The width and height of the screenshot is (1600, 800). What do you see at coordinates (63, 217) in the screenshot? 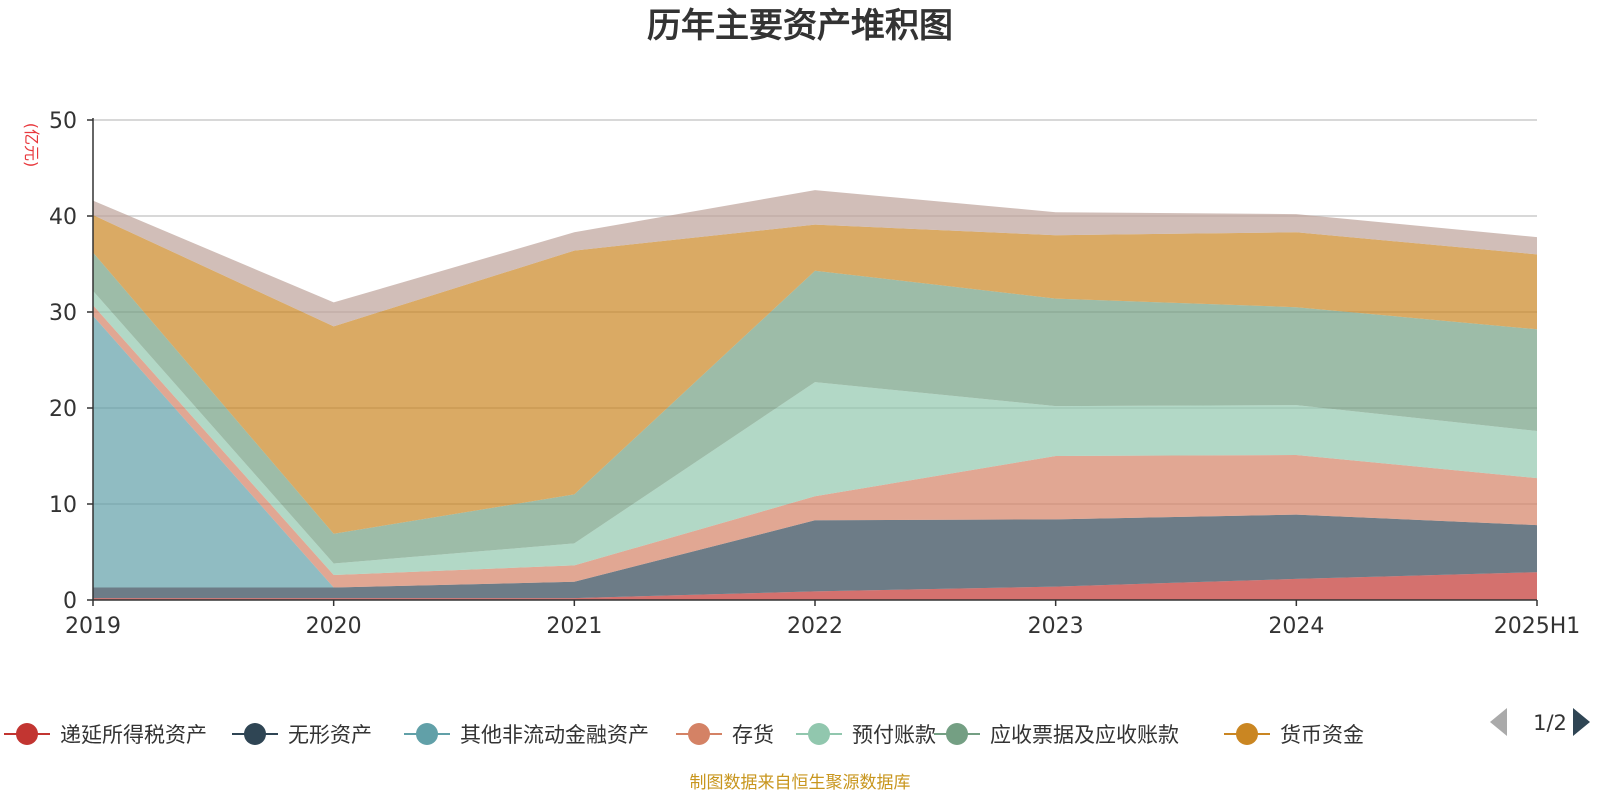
I see `y-tick-label: 40` at bounding box center [63, 217].